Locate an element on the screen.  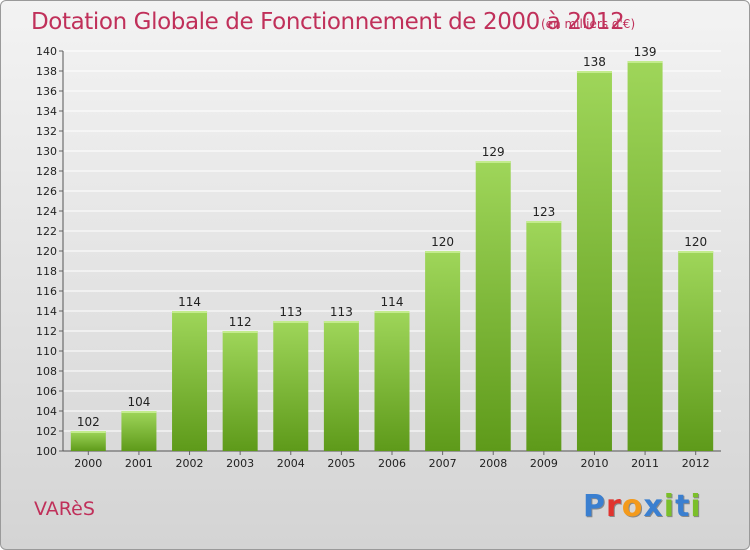
y-tick-label: 108 is located at coordinates (46, 371).